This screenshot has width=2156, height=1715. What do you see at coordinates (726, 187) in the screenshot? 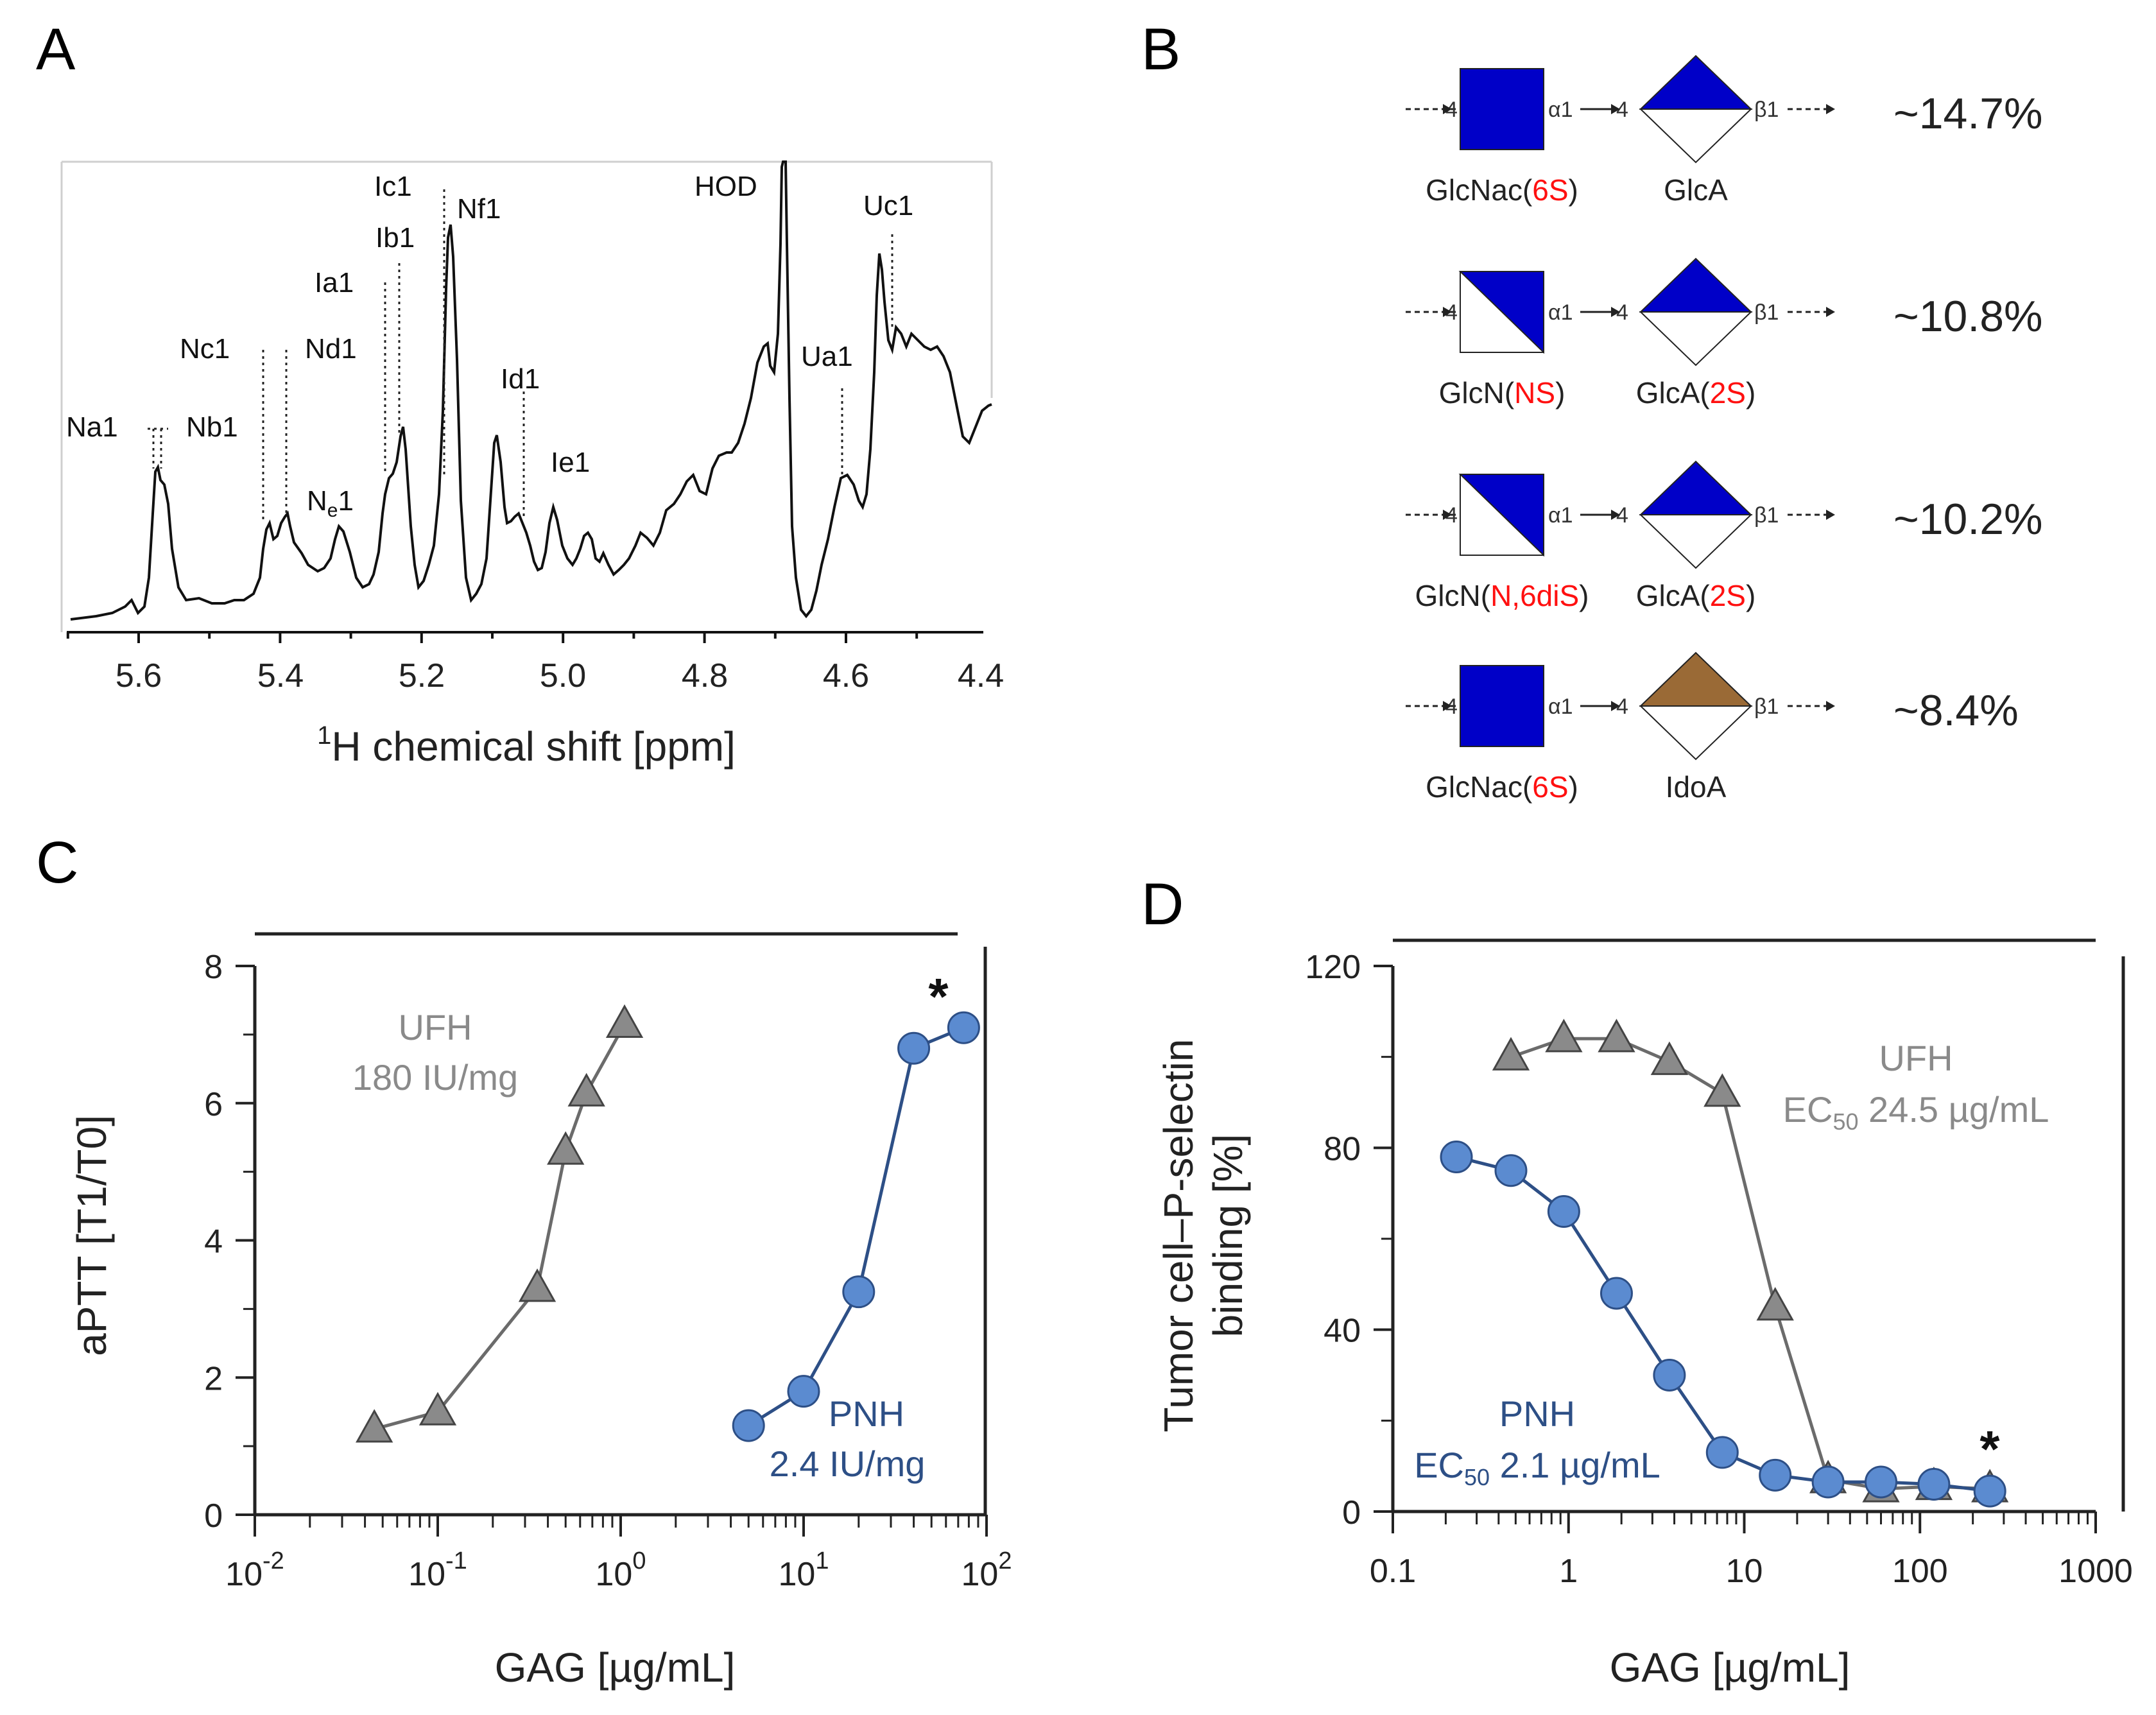
I see `peak-label-hod: HOD` at bounding box center [726, 187].